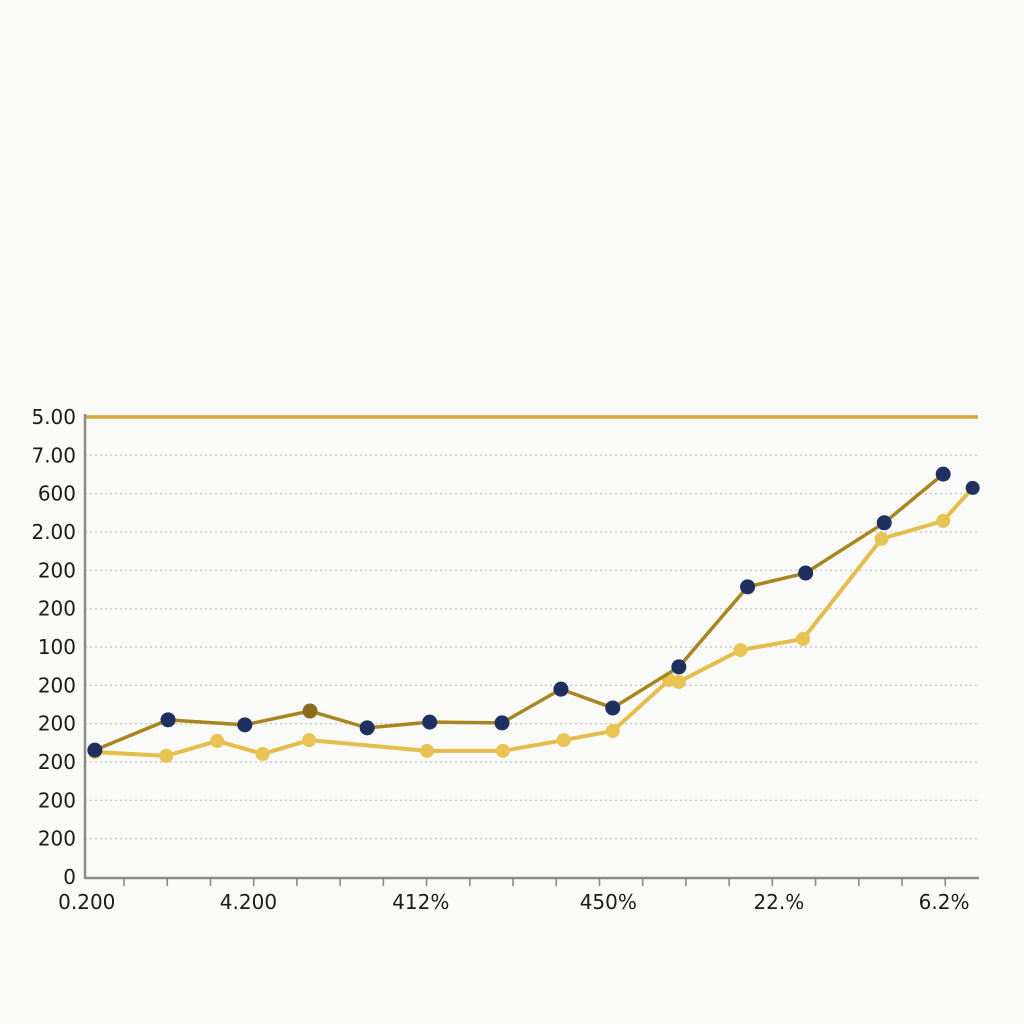 The image size is (1024, 1024). Describe the element at coordinates (69, 877) in the screenshot. I see `y-tick-label: 0` at that location.